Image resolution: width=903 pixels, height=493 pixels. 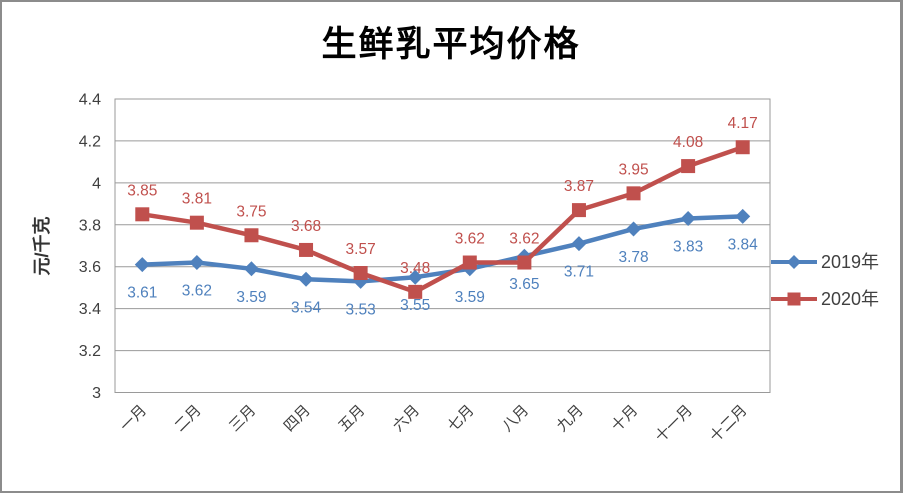 What do you see at coordinates (361, 309) in the screenshot?
I see `data-label-2019年: 3.53` at bounding box center [361, 309].